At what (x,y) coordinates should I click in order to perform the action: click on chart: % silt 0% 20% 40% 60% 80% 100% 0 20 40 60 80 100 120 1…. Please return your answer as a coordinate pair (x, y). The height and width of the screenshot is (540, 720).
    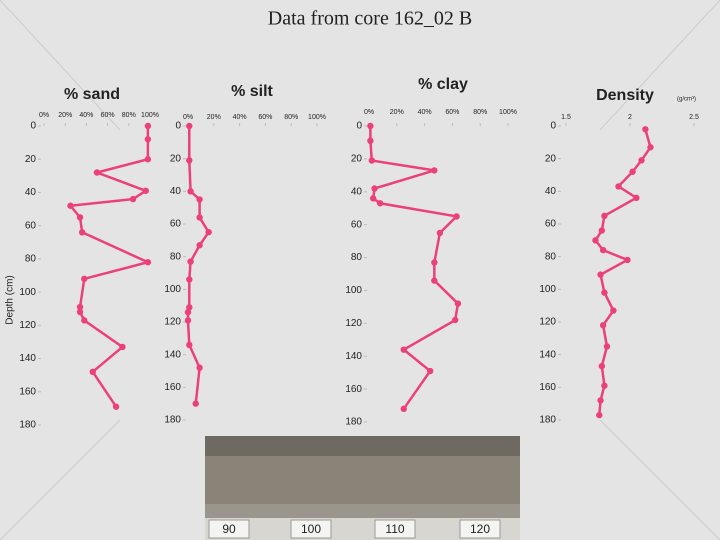
    Looking at the image, I should click on (245, 254).